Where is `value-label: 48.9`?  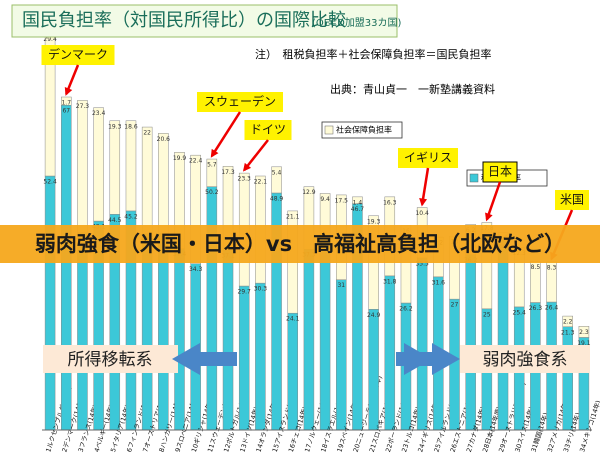
value-label: 48.9 is located at coordinates (277, 198).